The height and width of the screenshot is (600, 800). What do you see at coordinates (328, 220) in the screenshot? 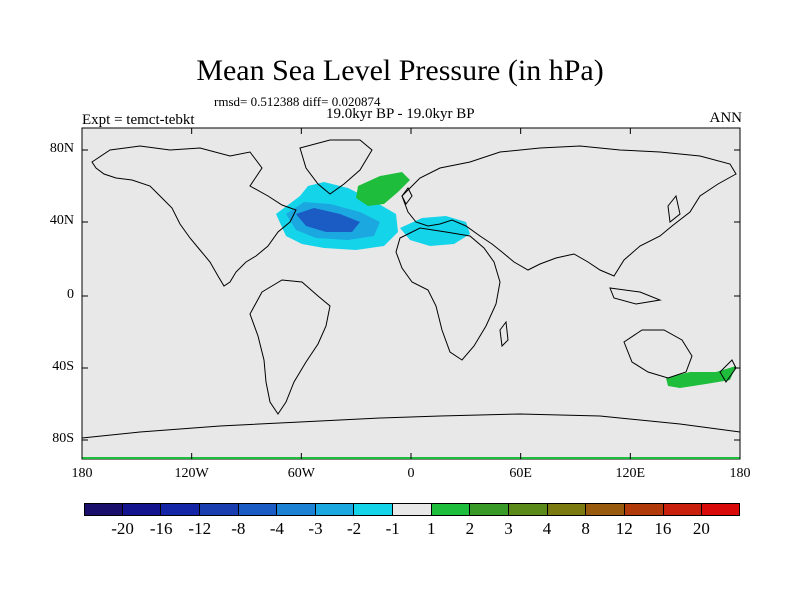
I see `anomaly-north-atlantic-core` at bounding box center [328, 220].